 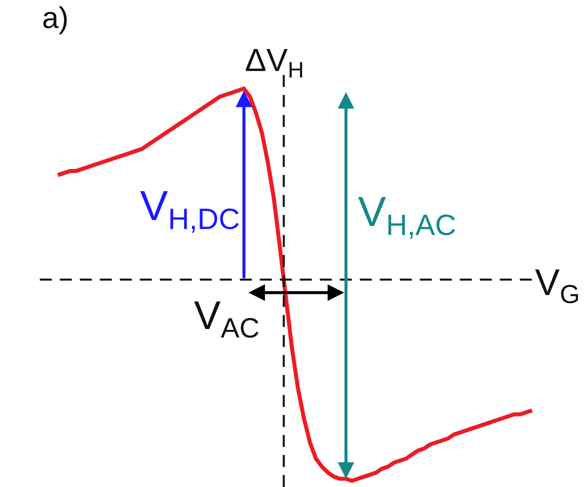 What do you see at coordinates (274, 62) in the screenshot?
I see `y-axis-title: ΔV$_{H}$` at bounding box center [274, 62].